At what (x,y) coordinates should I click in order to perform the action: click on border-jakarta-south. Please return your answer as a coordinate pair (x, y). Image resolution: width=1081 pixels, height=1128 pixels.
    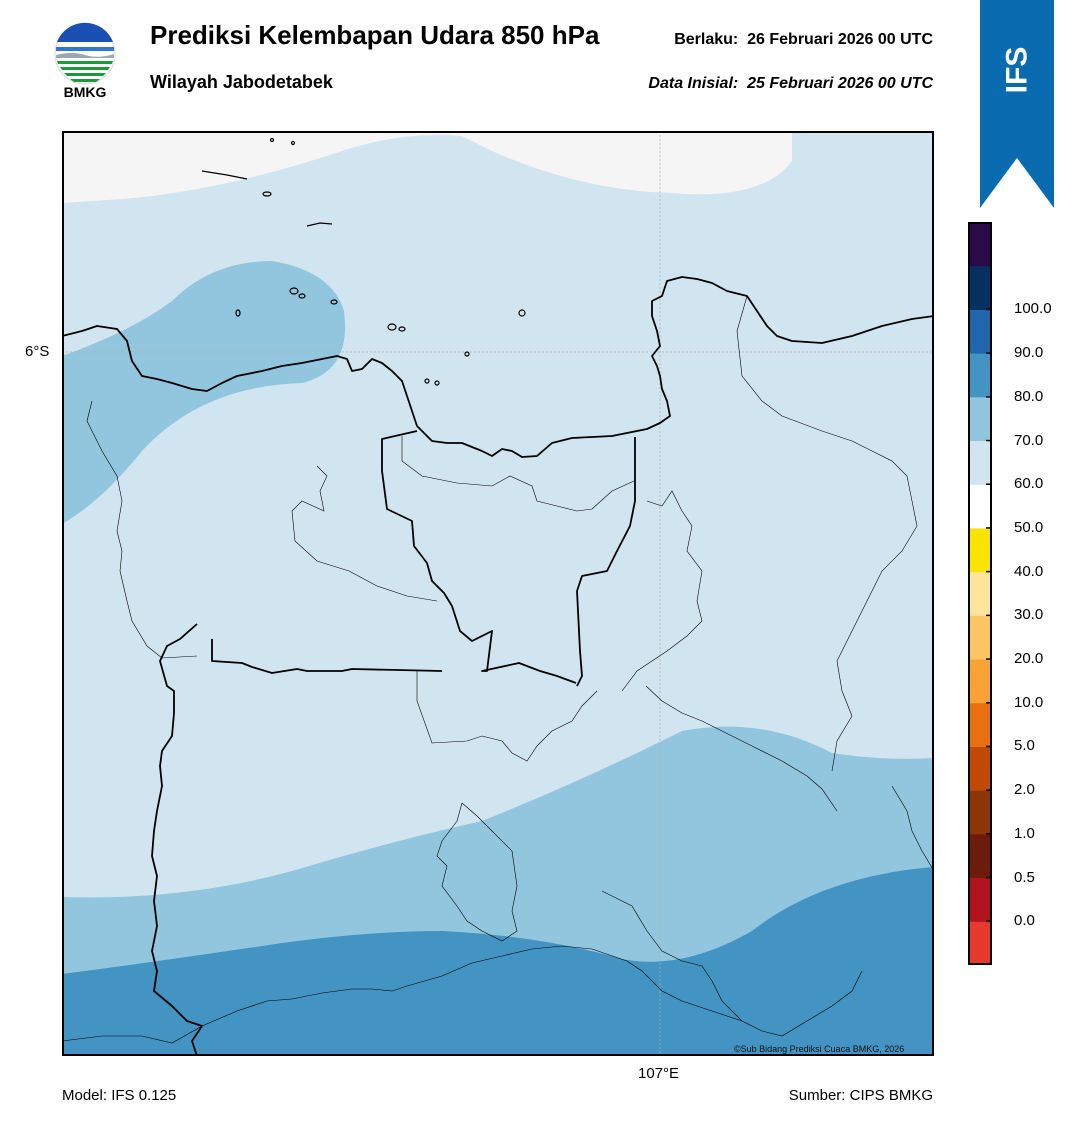
    Looking at the image, I should click on (327, 656).